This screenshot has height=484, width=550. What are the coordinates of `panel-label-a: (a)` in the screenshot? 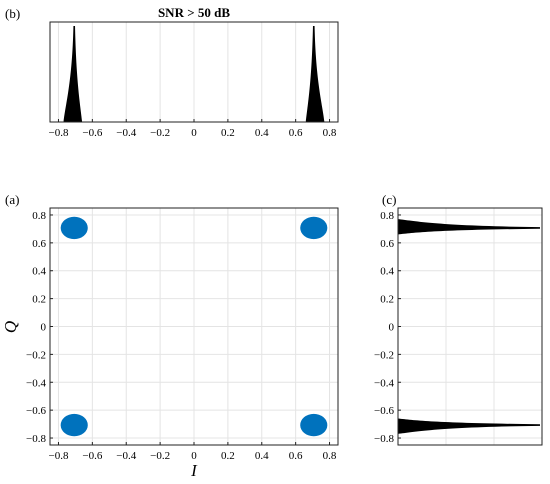 It's located at (12, 199).